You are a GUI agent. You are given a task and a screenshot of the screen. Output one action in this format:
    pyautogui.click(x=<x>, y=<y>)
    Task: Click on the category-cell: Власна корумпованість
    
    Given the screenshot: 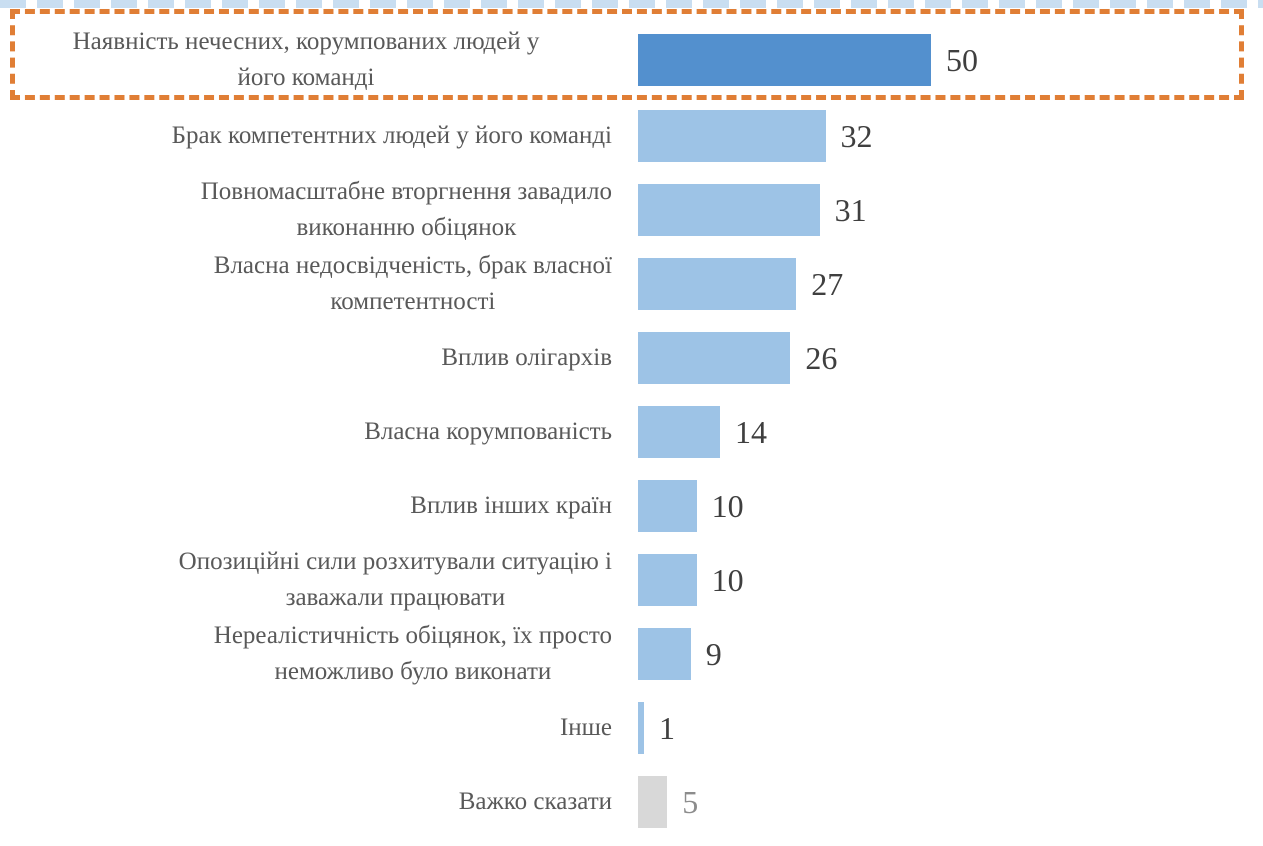 What is the action you would take?
    pyautogui.click(x=306, y=432)
    